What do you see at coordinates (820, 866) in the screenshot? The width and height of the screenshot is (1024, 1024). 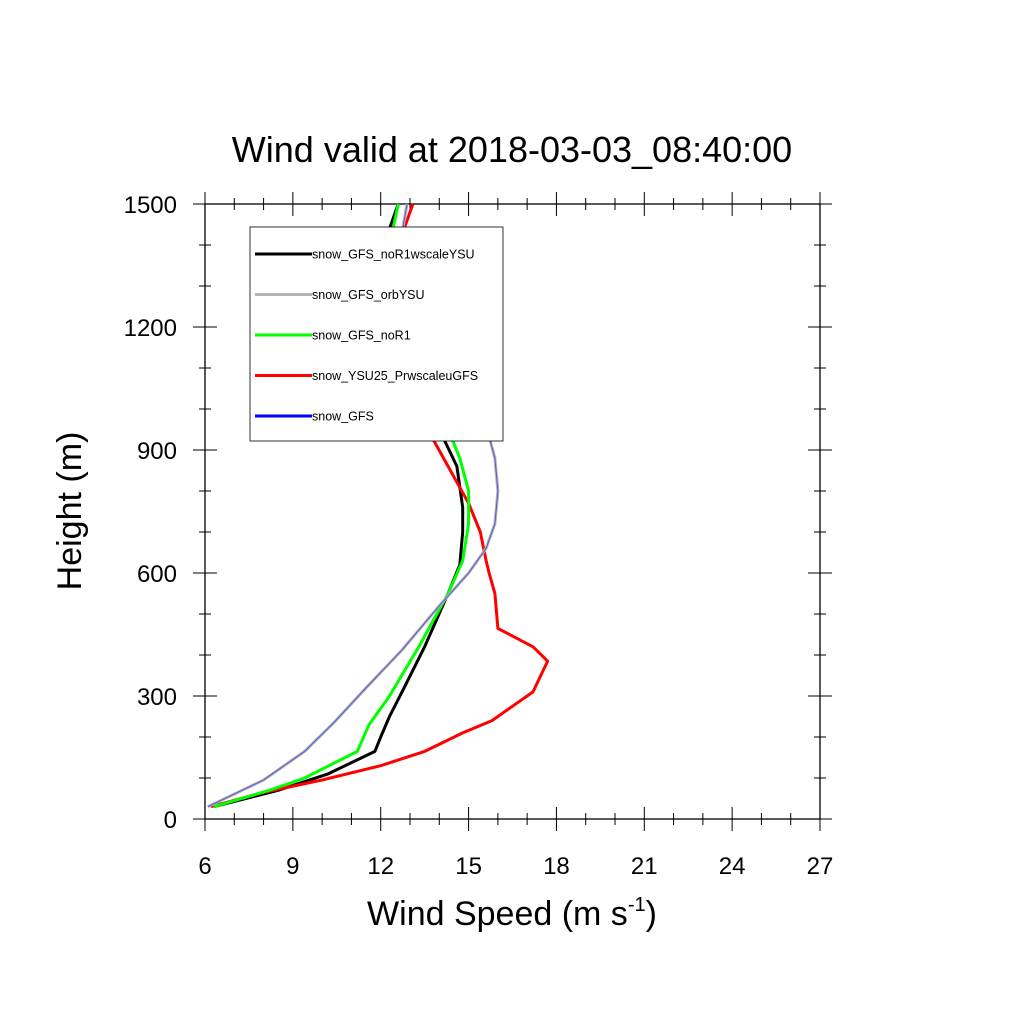 I see `x-tick-label: 27` at bounding box center [820, 866].